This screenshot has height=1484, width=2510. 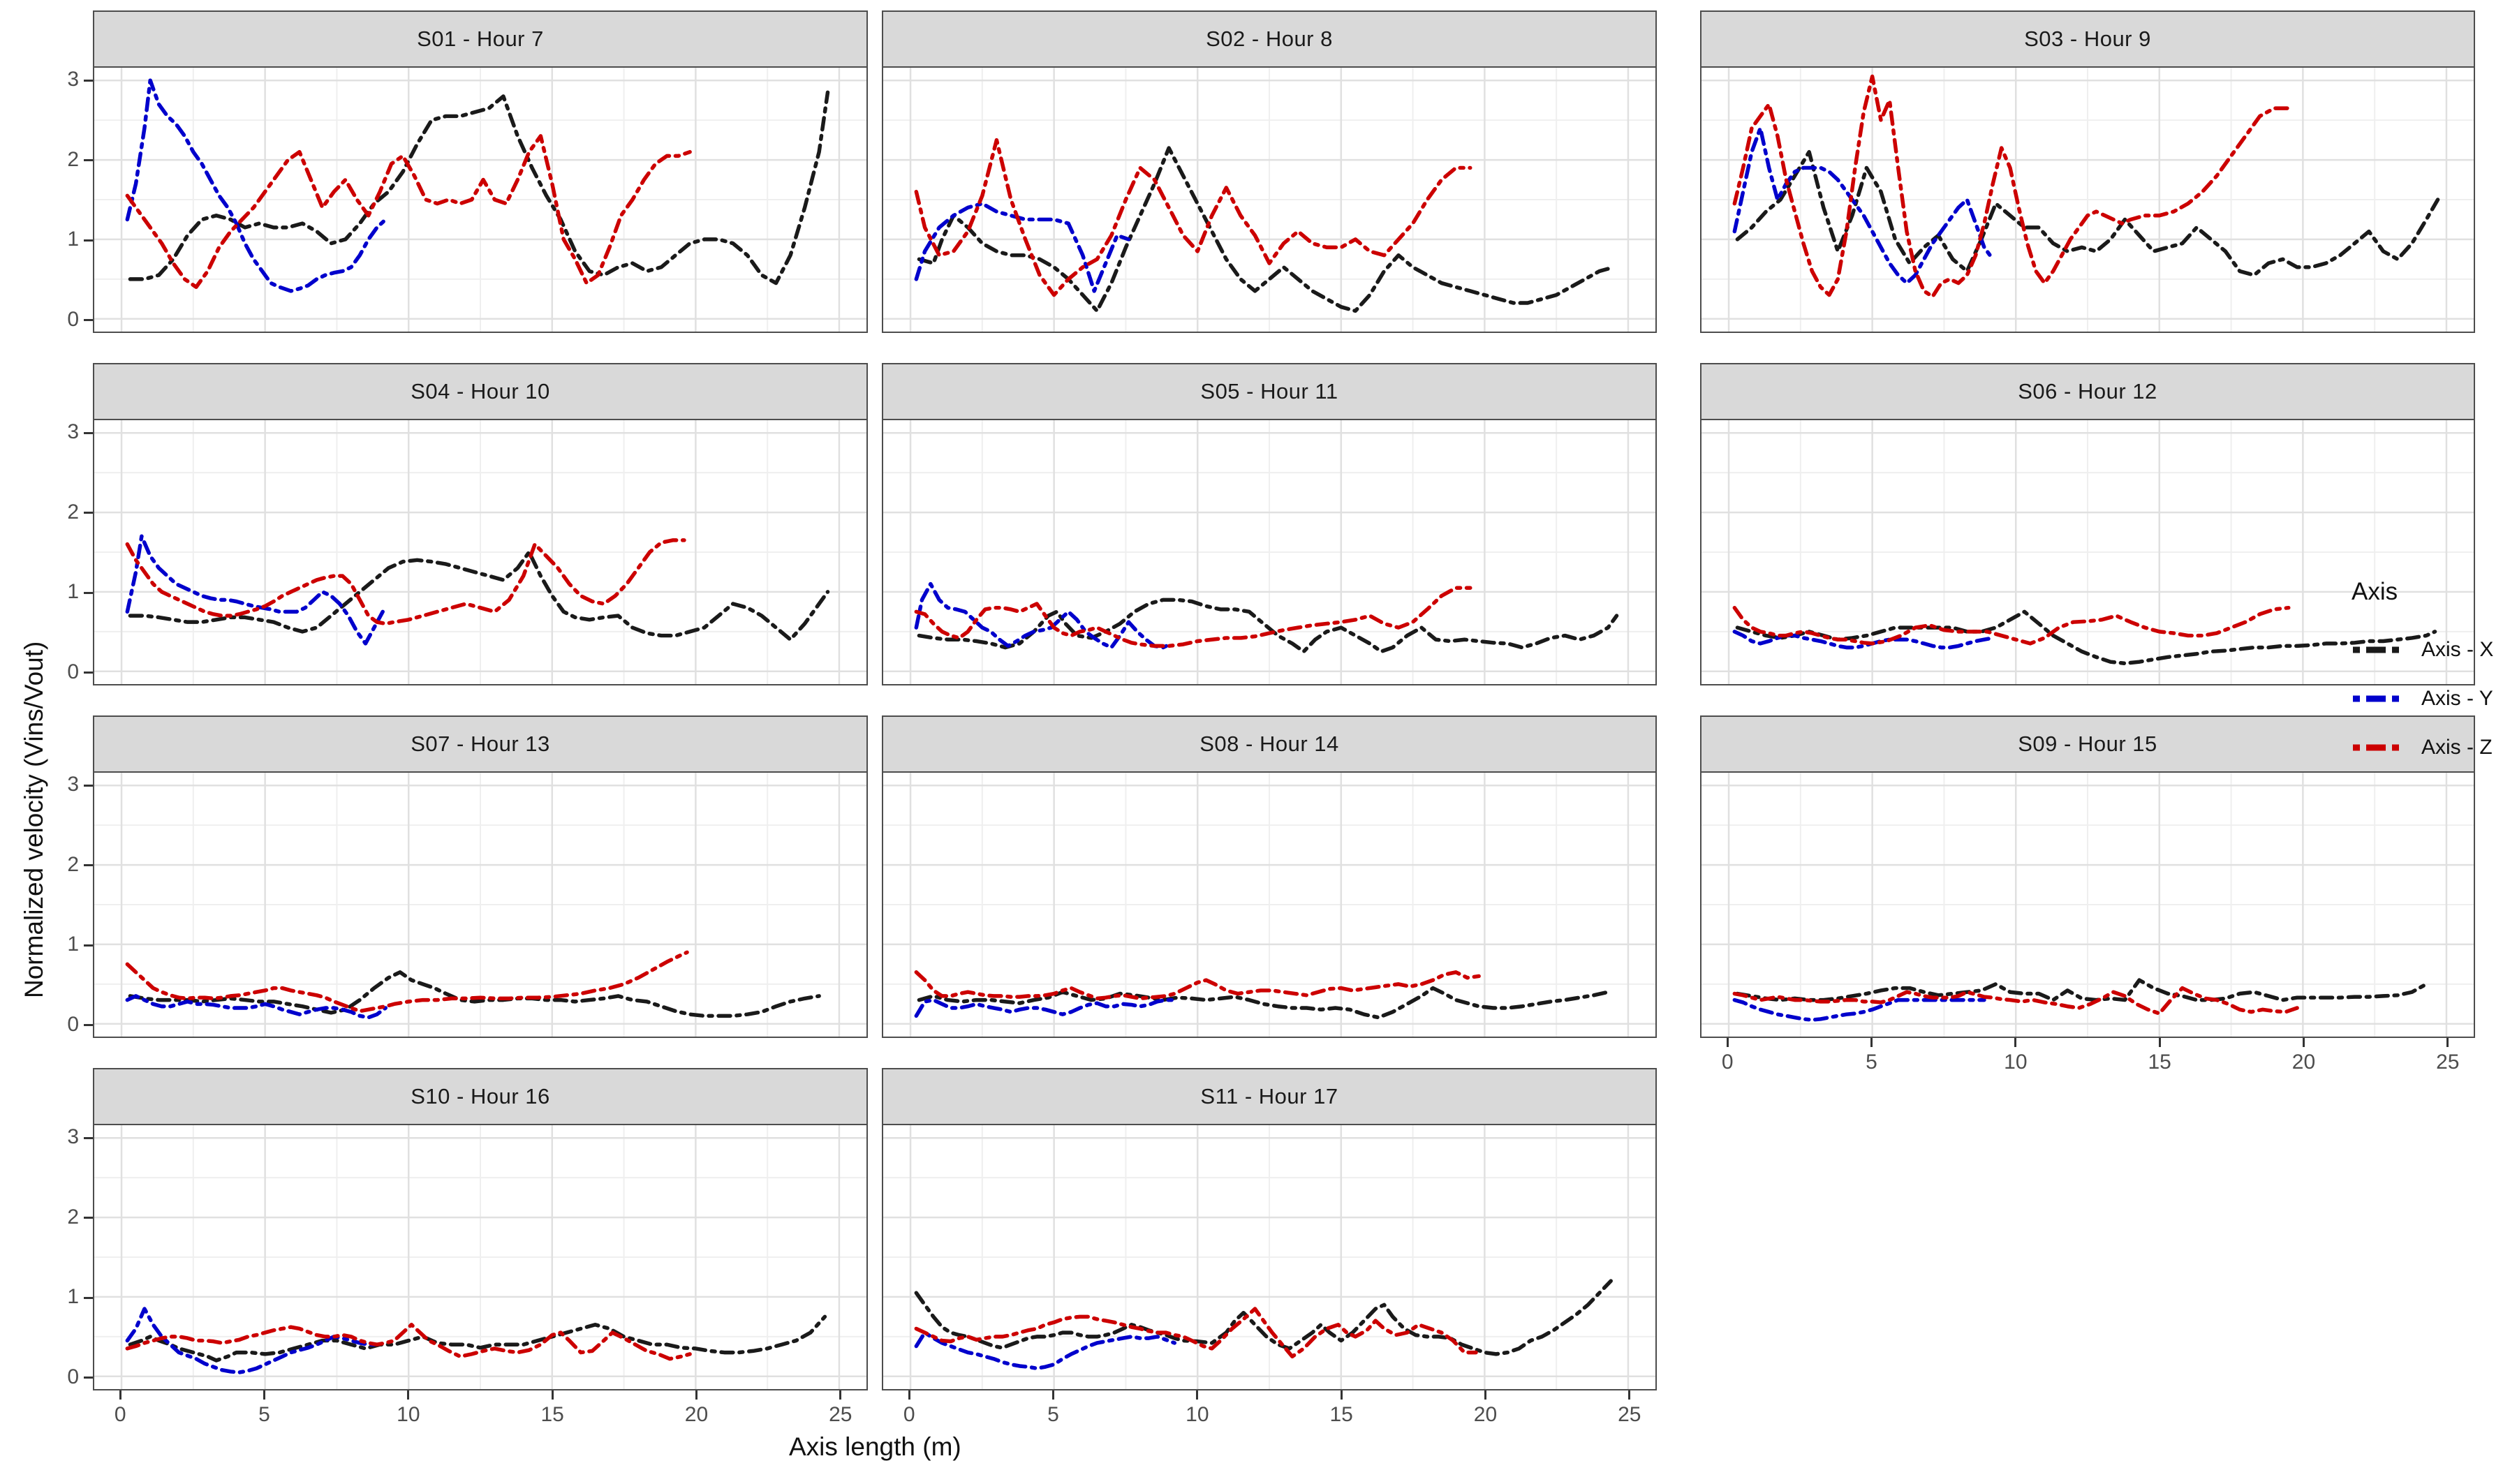 I want to click on legend-title: Axis, so click(x=2375, y=591).